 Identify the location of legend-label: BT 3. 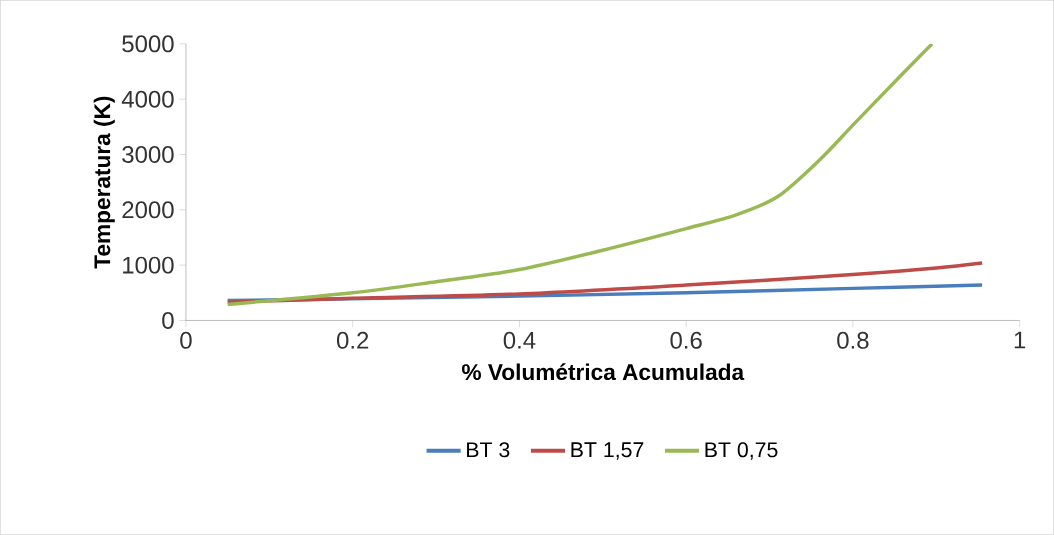
(488, 450).